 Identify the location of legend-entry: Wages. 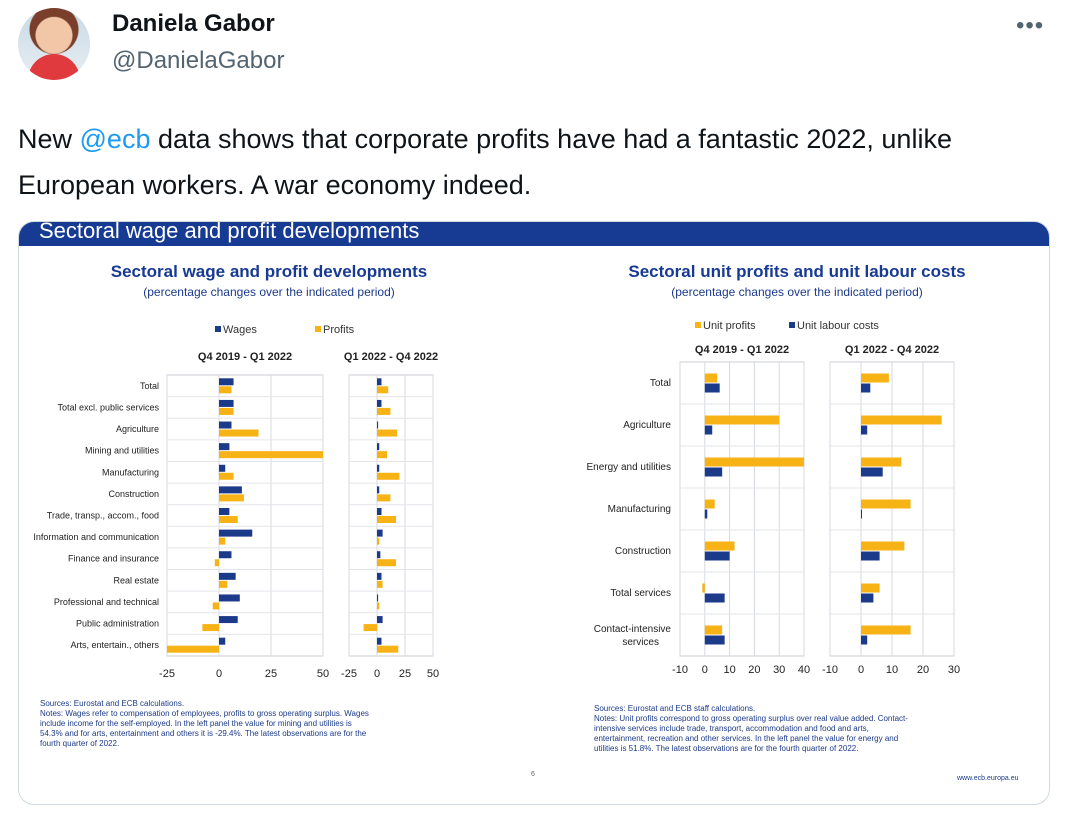
(240, 330).